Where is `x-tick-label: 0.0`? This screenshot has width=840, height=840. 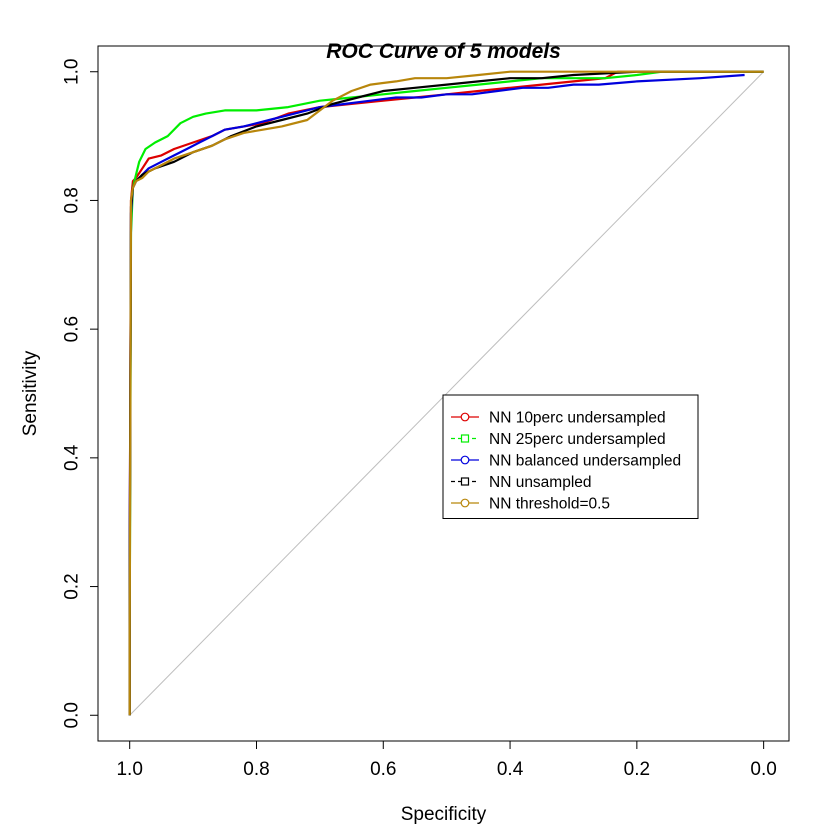
x-tick-label: 0.0 is located at coordinates (763, 769).